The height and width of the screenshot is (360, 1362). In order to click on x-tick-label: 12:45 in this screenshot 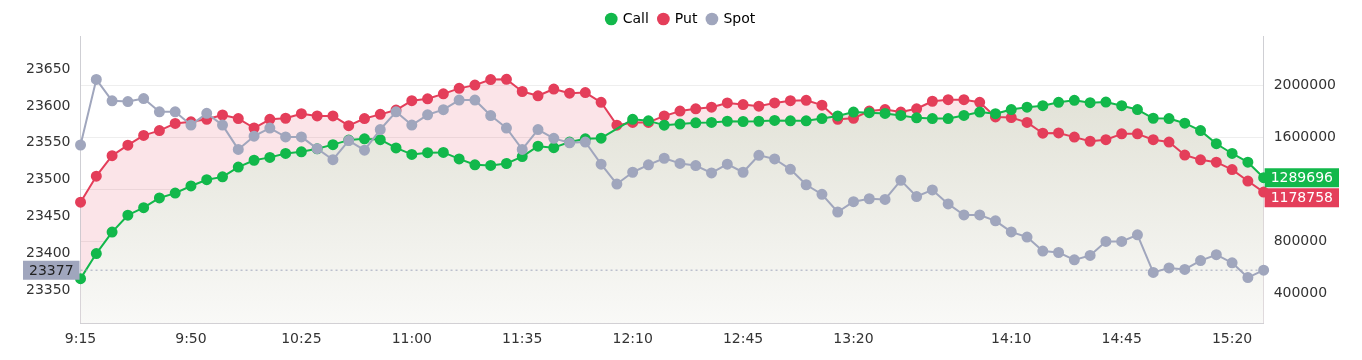, I will do `click(743, 338)`.